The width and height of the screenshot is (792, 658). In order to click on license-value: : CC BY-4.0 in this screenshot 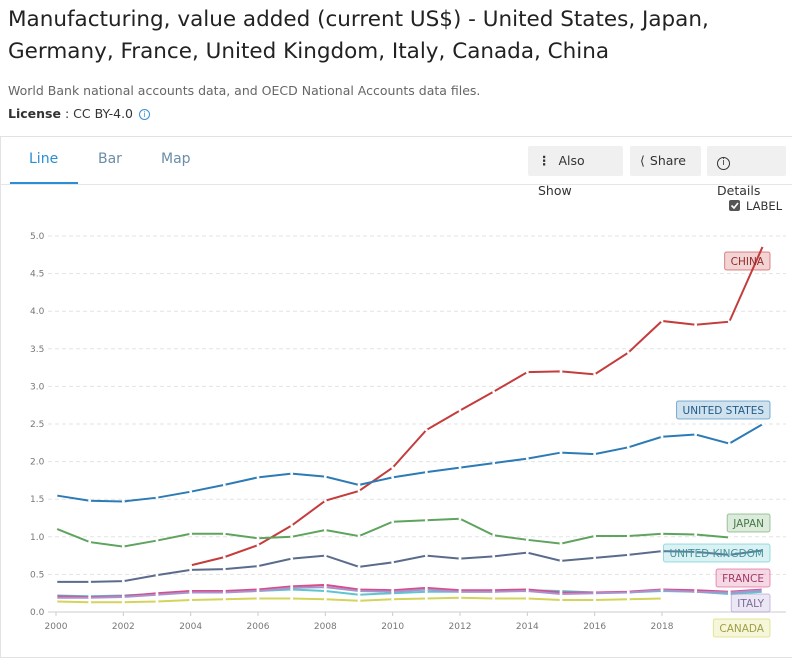, I will do `click(99, 113)`.